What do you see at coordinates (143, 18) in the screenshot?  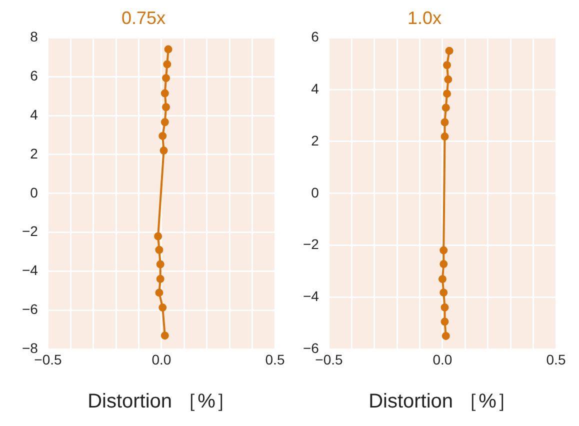 I see `chart-title: 0.75x` at bounding box center [143, 18].